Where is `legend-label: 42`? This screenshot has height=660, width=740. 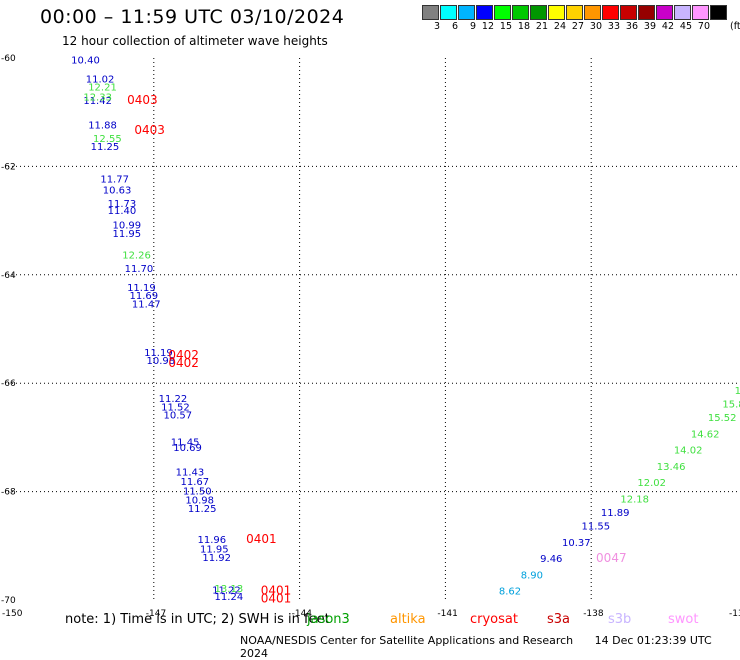
legend-label: 42 is located at coordinates (667, 26).